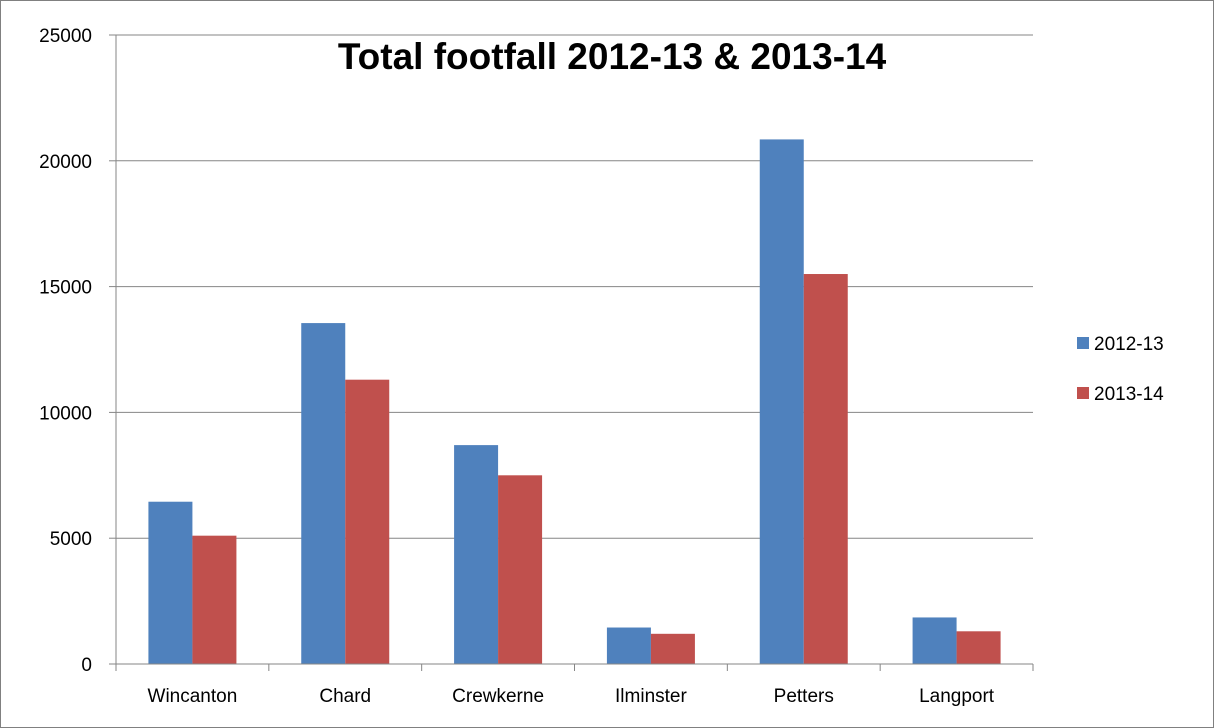 This screenshot has width=1214, height=728. What do you see at coordinates (71, 539) in the screenshot?
I see `y-tick-label: 5000` at bounding box center [71, 539].